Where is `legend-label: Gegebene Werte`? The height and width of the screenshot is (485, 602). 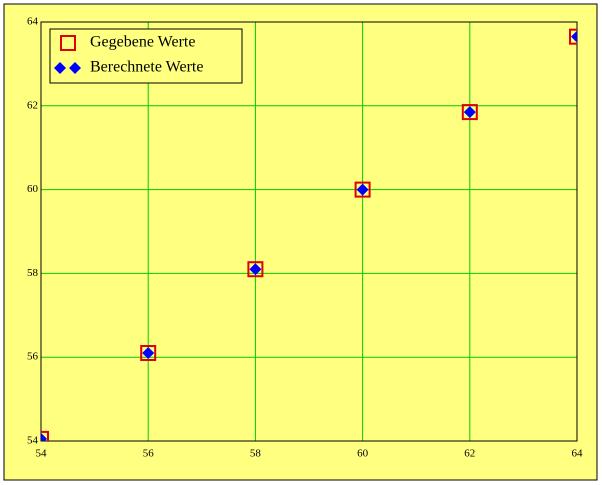 legend-label: Gegebene Werte is located at coordinates (142, 42).